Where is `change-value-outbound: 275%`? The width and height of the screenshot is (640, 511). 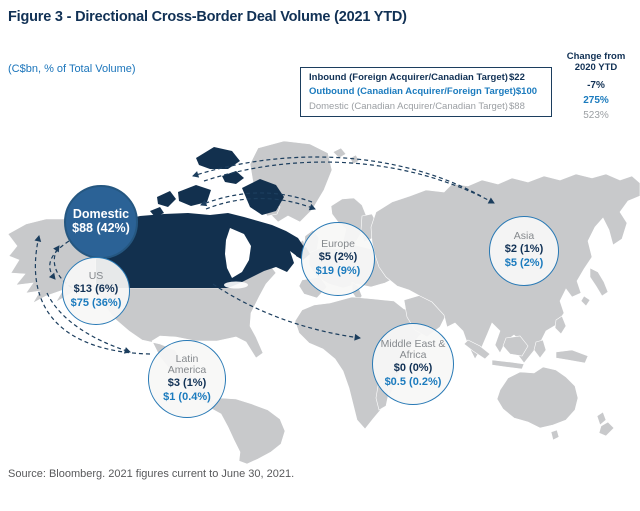 change-value-outbound: 275% is located at coordinates (596, 100).